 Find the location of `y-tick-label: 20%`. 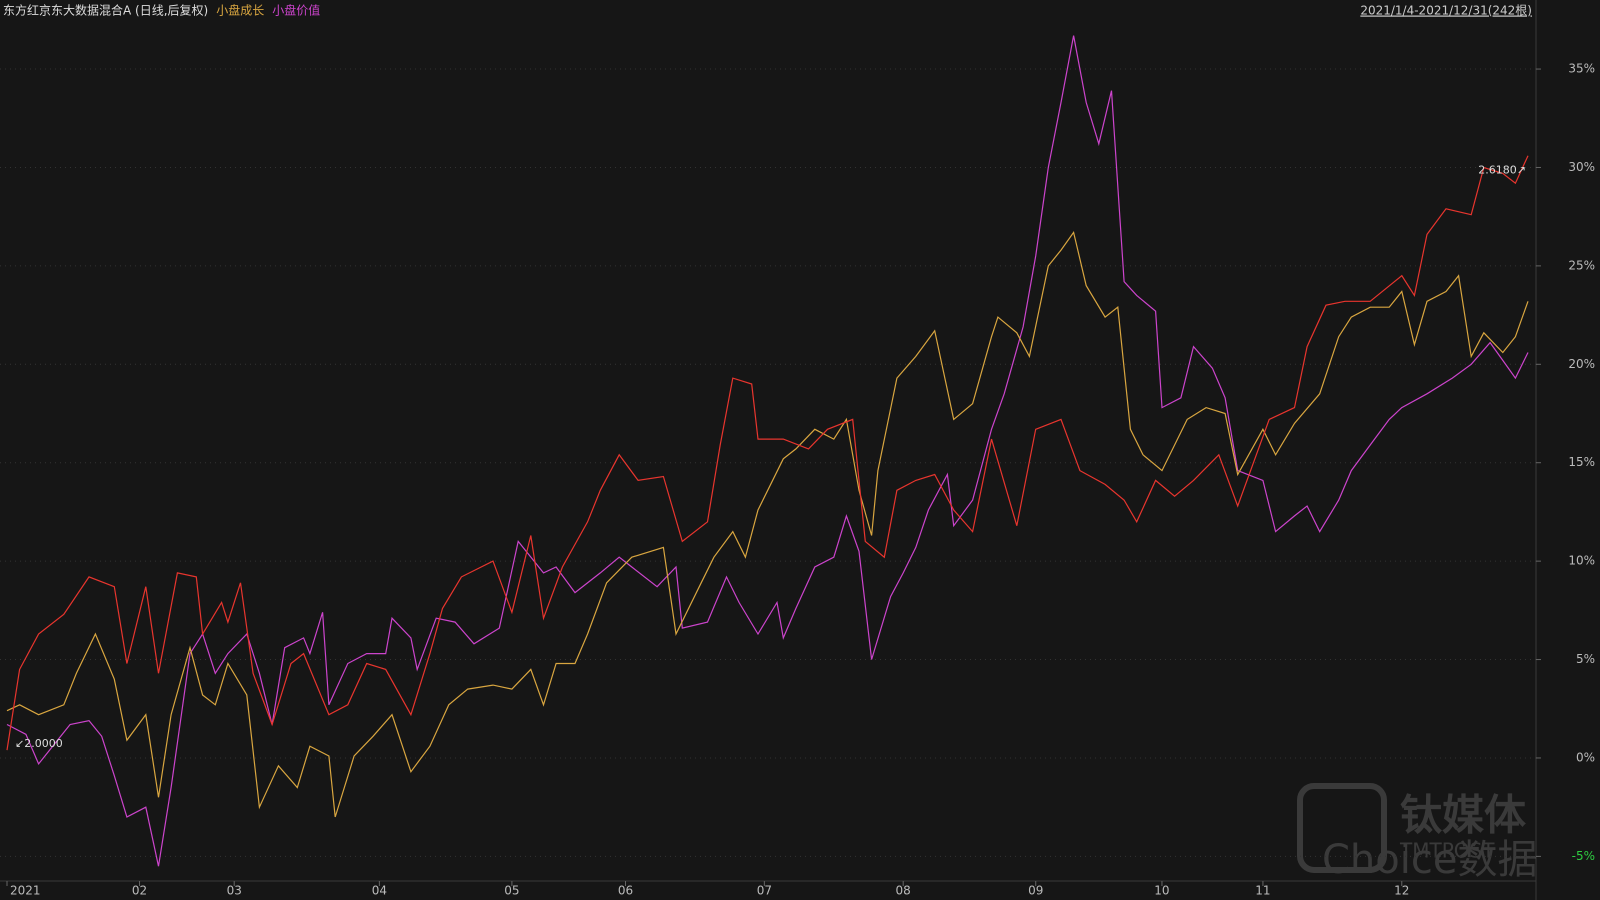

y-tick-label: 20% is located at coordinates (1581, 364).